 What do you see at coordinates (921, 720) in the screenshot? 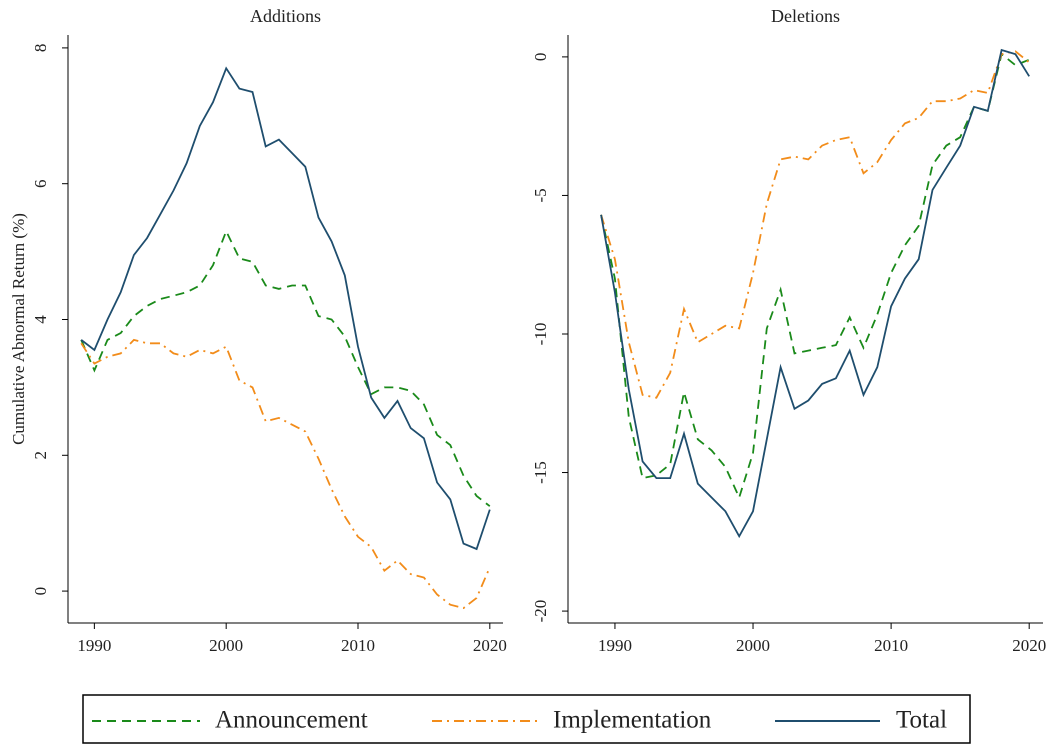
I see `legend-label: Total` at bounding box center [921, 720].